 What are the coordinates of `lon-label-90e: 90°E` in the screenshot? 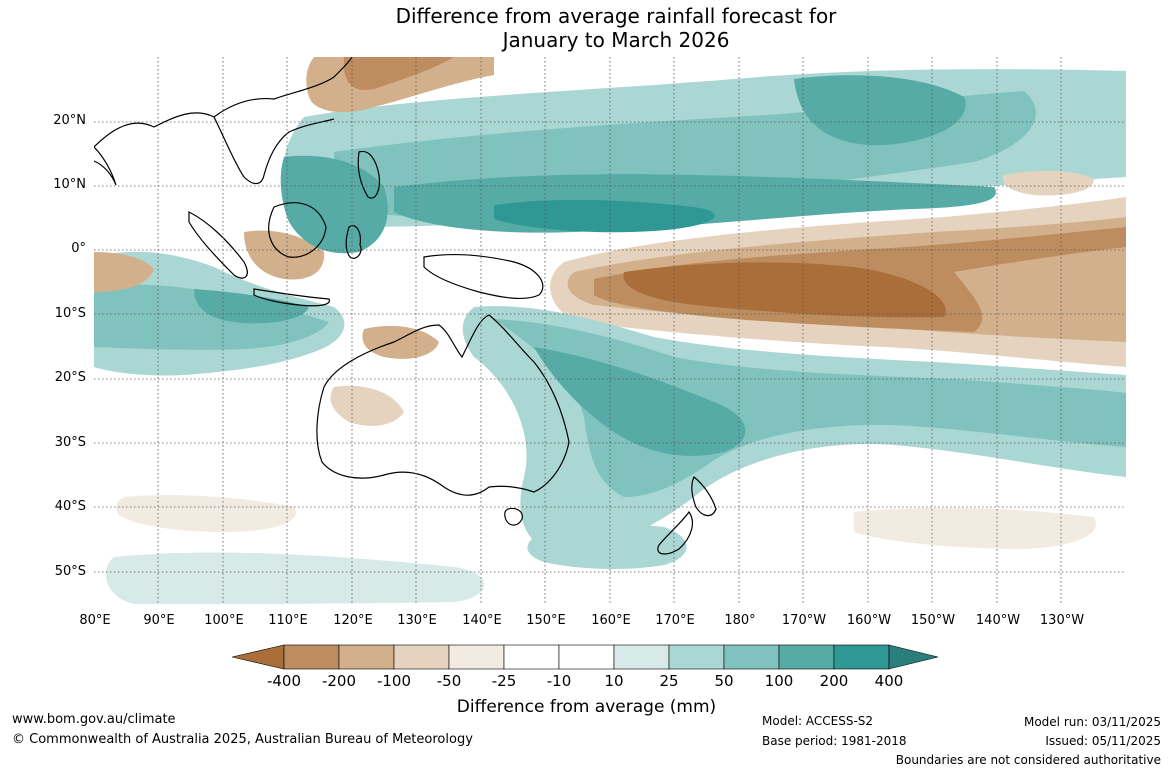 It's located at (159, 620).